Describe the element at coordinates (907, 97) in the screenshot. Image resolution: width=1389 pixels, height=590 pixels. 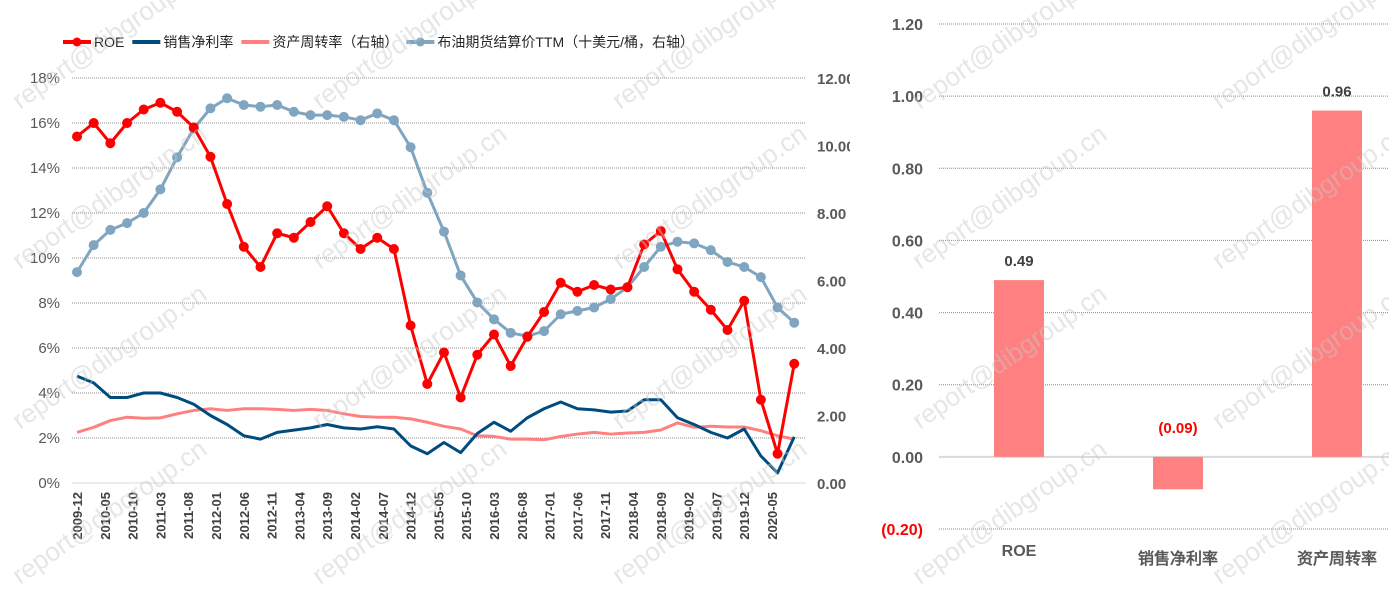
I see `y-tick-label: 1.00` at that location.